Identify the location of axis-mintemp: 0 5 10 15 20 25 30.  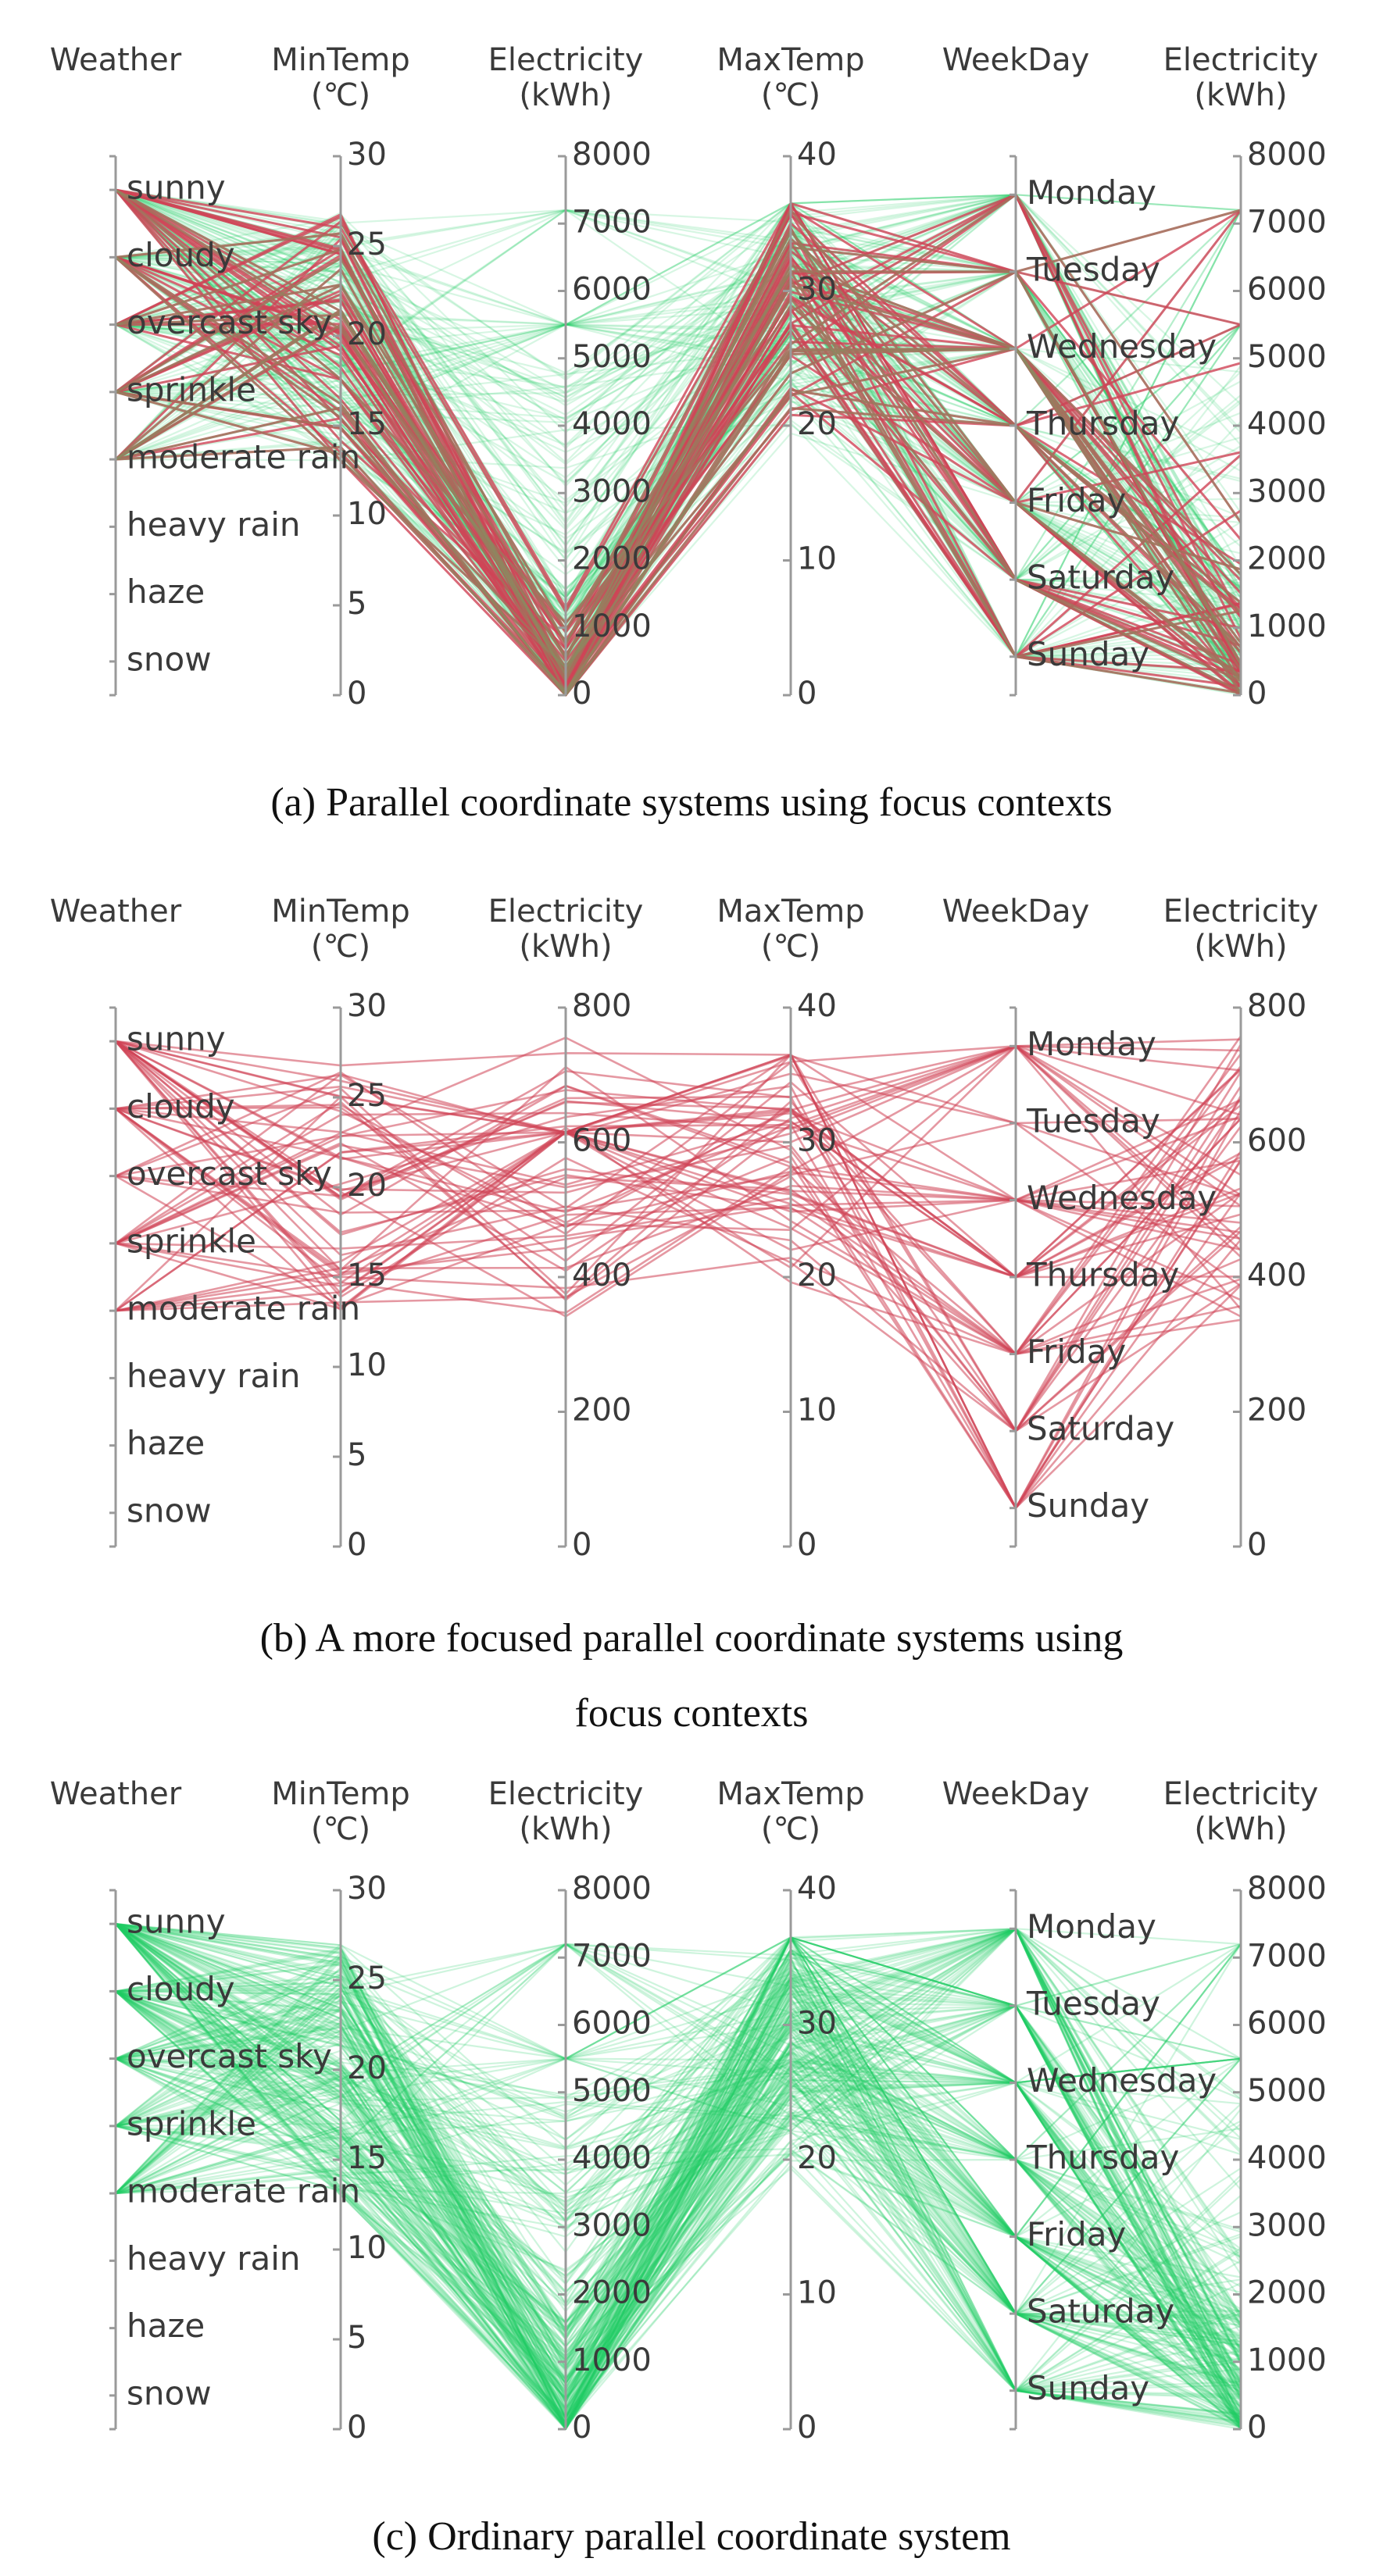
(360, 1275).